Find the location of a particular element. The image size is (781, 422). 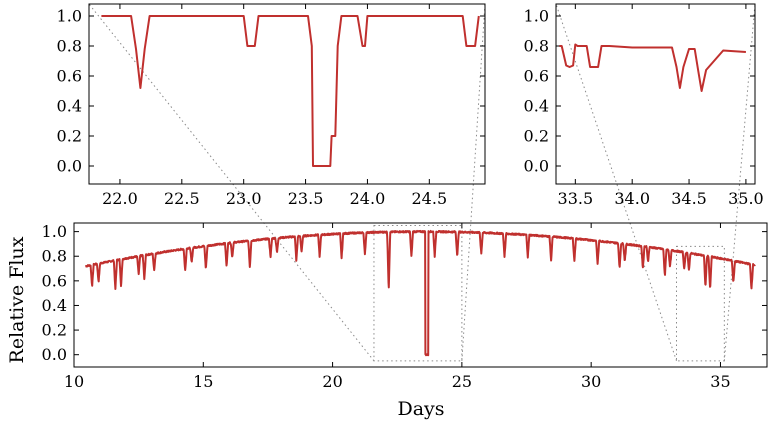

x-tick-label: 25 is located at coordinates (462, 381).